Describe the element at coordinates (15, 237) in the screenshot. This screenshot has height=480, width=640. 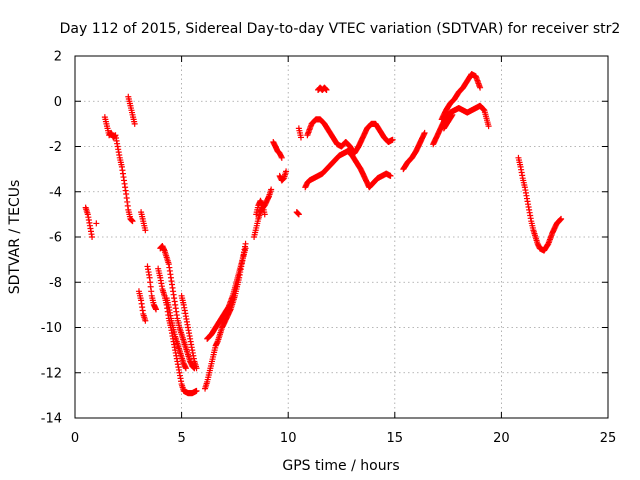
I see `y-axis-label: SDTVAR / TECUs` at that location.